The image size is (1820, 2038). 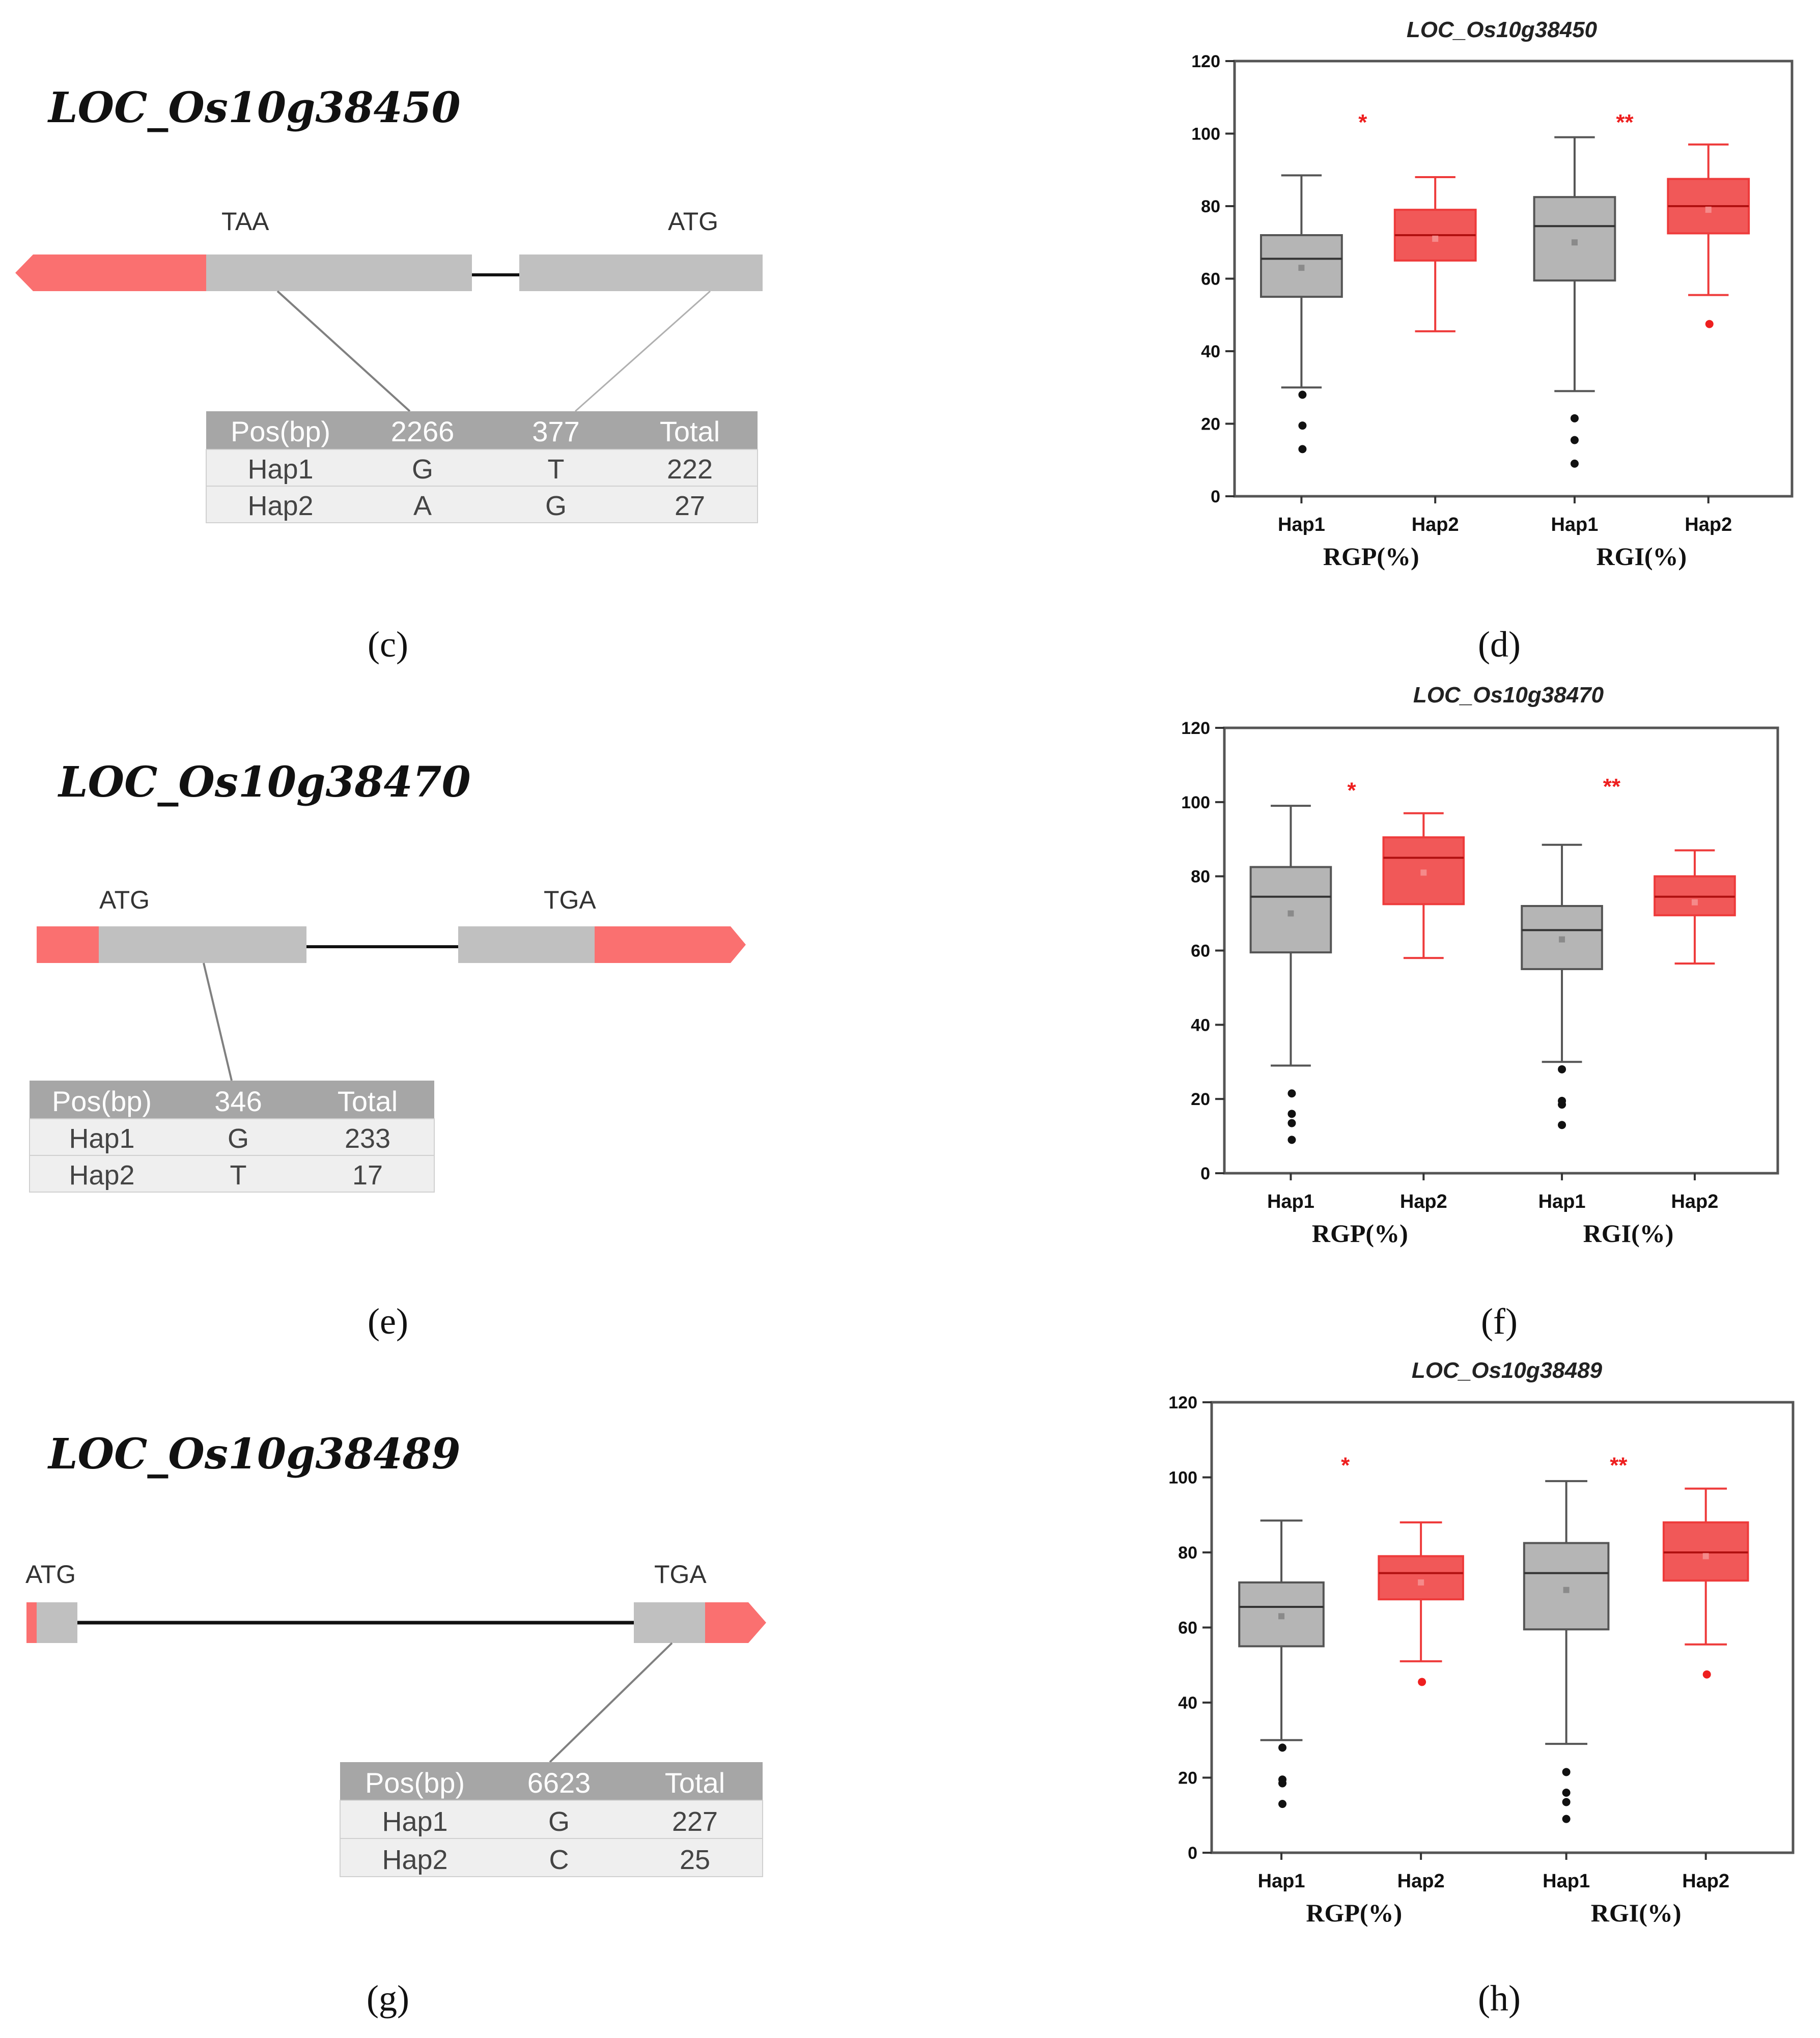 I want to click on table-cell: 27, so click(x=690, y=506).